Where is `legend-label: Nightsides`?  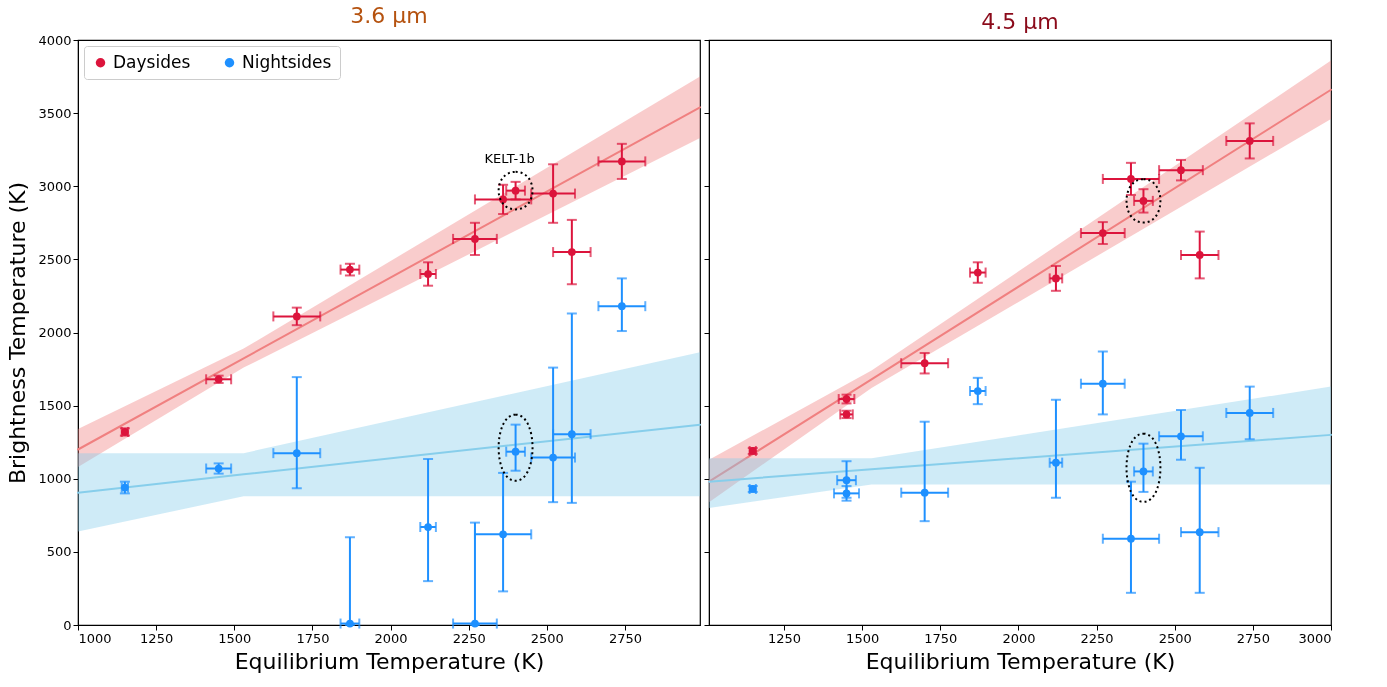 legend-label: Nightsides is located at coordinates (287, 61).